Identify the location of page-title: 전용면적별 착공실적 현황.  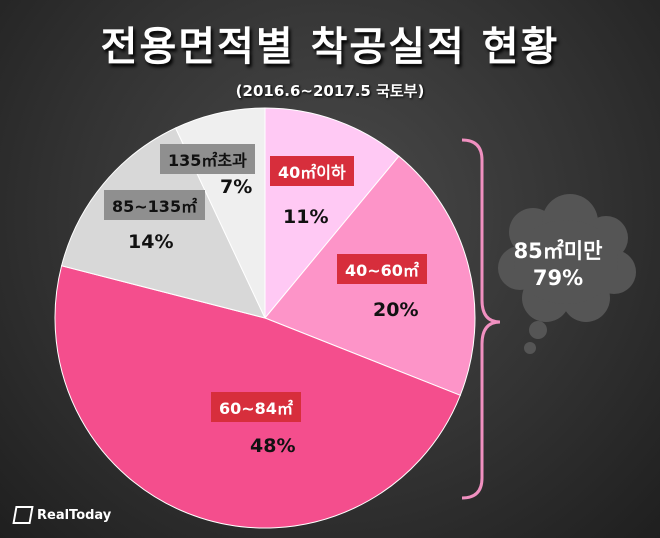
(330, 47).